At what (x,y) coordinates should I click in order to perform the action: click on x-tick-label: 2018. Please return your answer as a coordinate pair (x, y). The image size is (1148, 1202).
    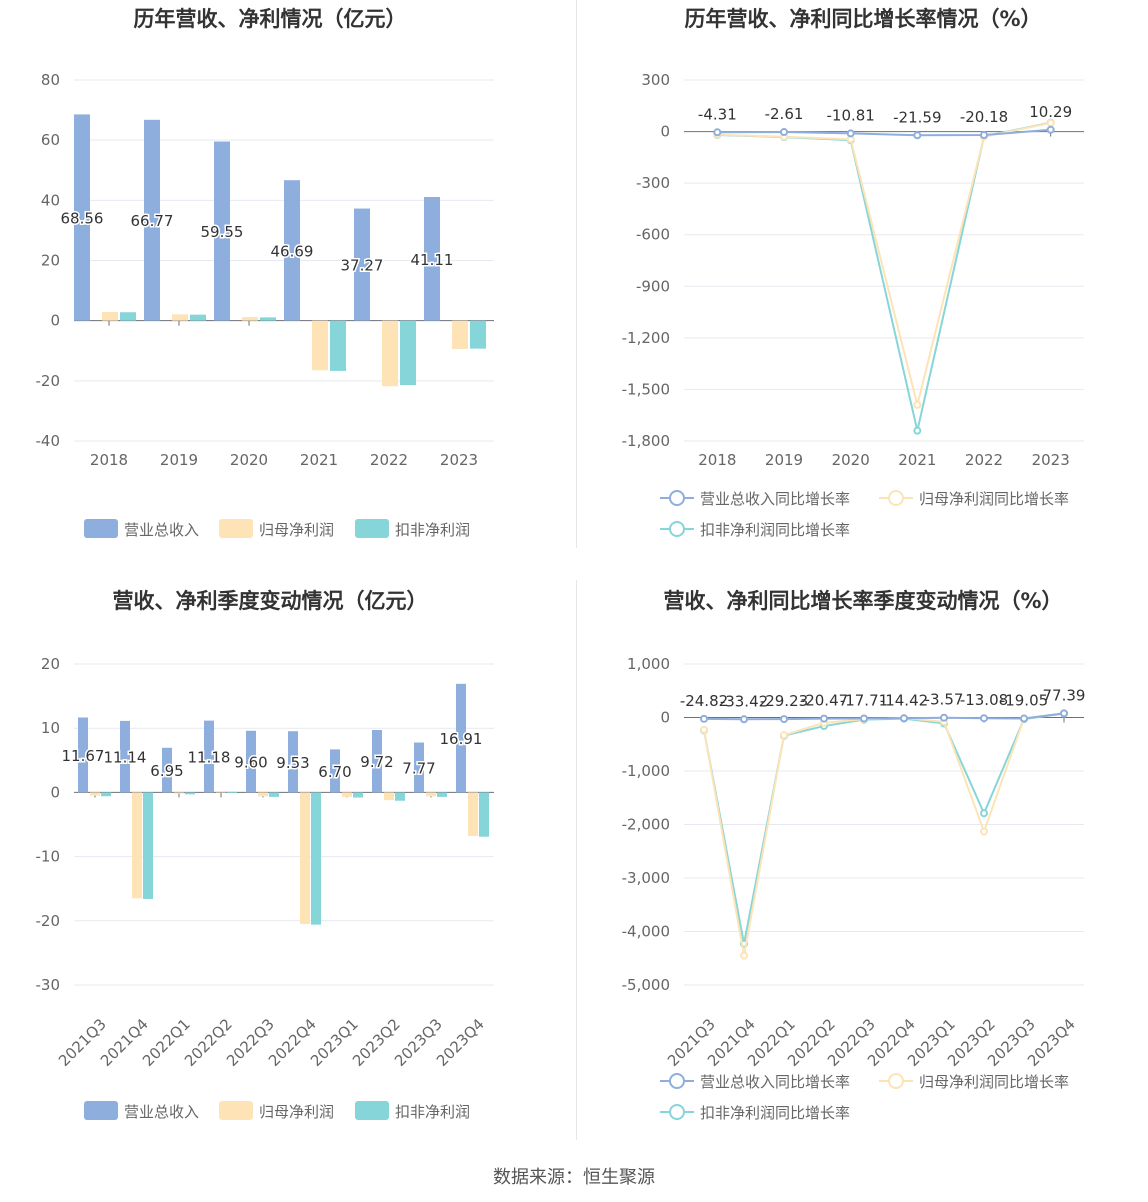
    Looking at the image, I should click on (109, 460).